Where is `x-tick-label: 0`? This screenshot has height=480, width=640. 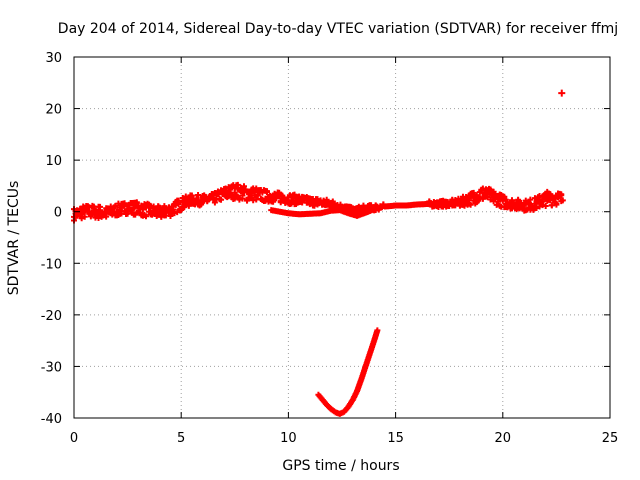 x-tick-label: 0 is located at coordinates (74, 438).